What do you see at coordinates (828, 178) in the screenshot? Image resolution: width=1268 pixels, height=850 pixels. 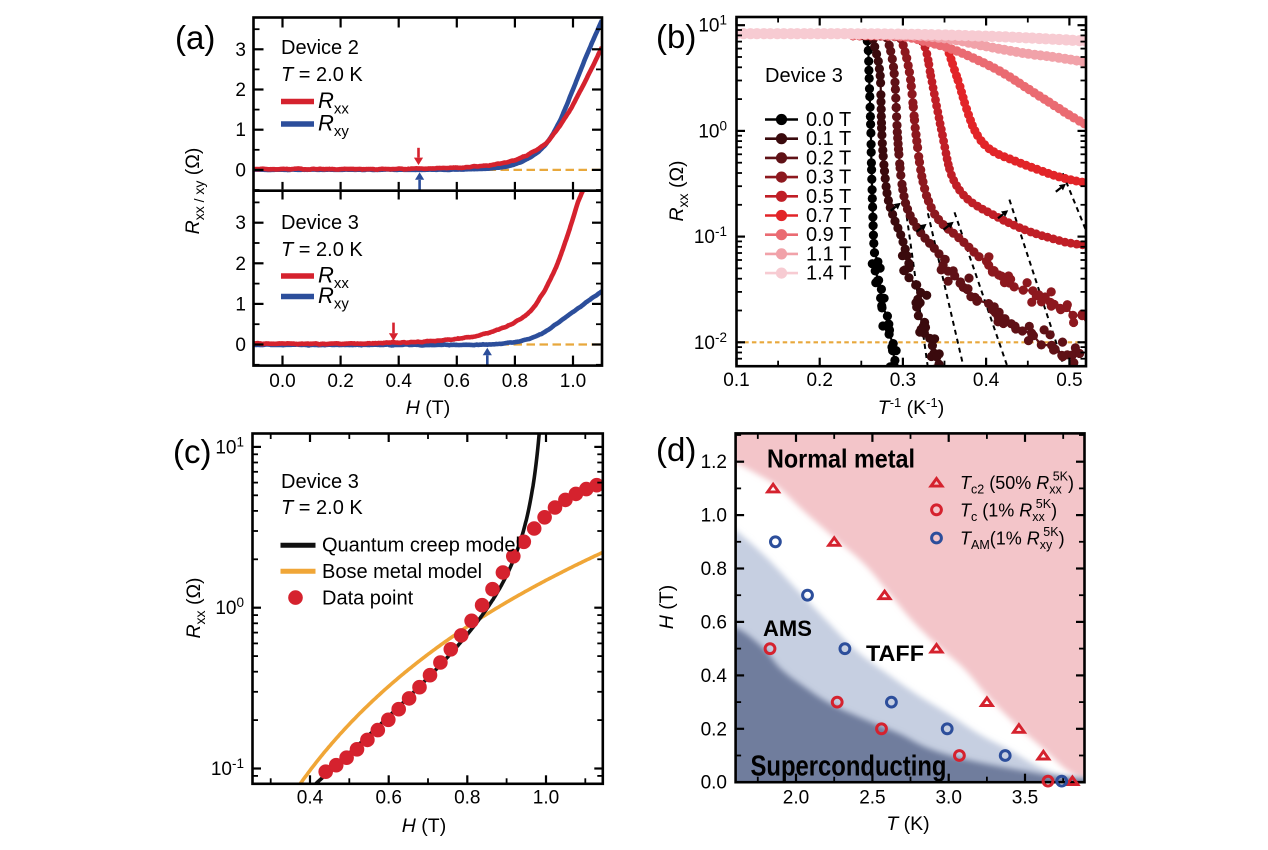 I see `svg-text: 0.3 T` at bounding box center [828, 178].